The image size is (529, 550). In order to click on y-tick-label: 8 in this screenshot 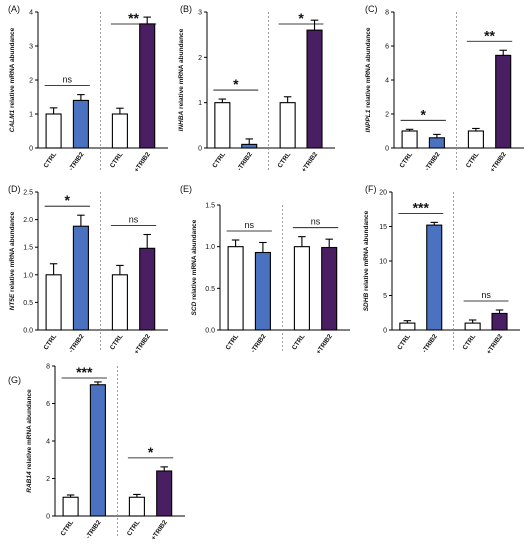, I will do `click(387, 13)`.